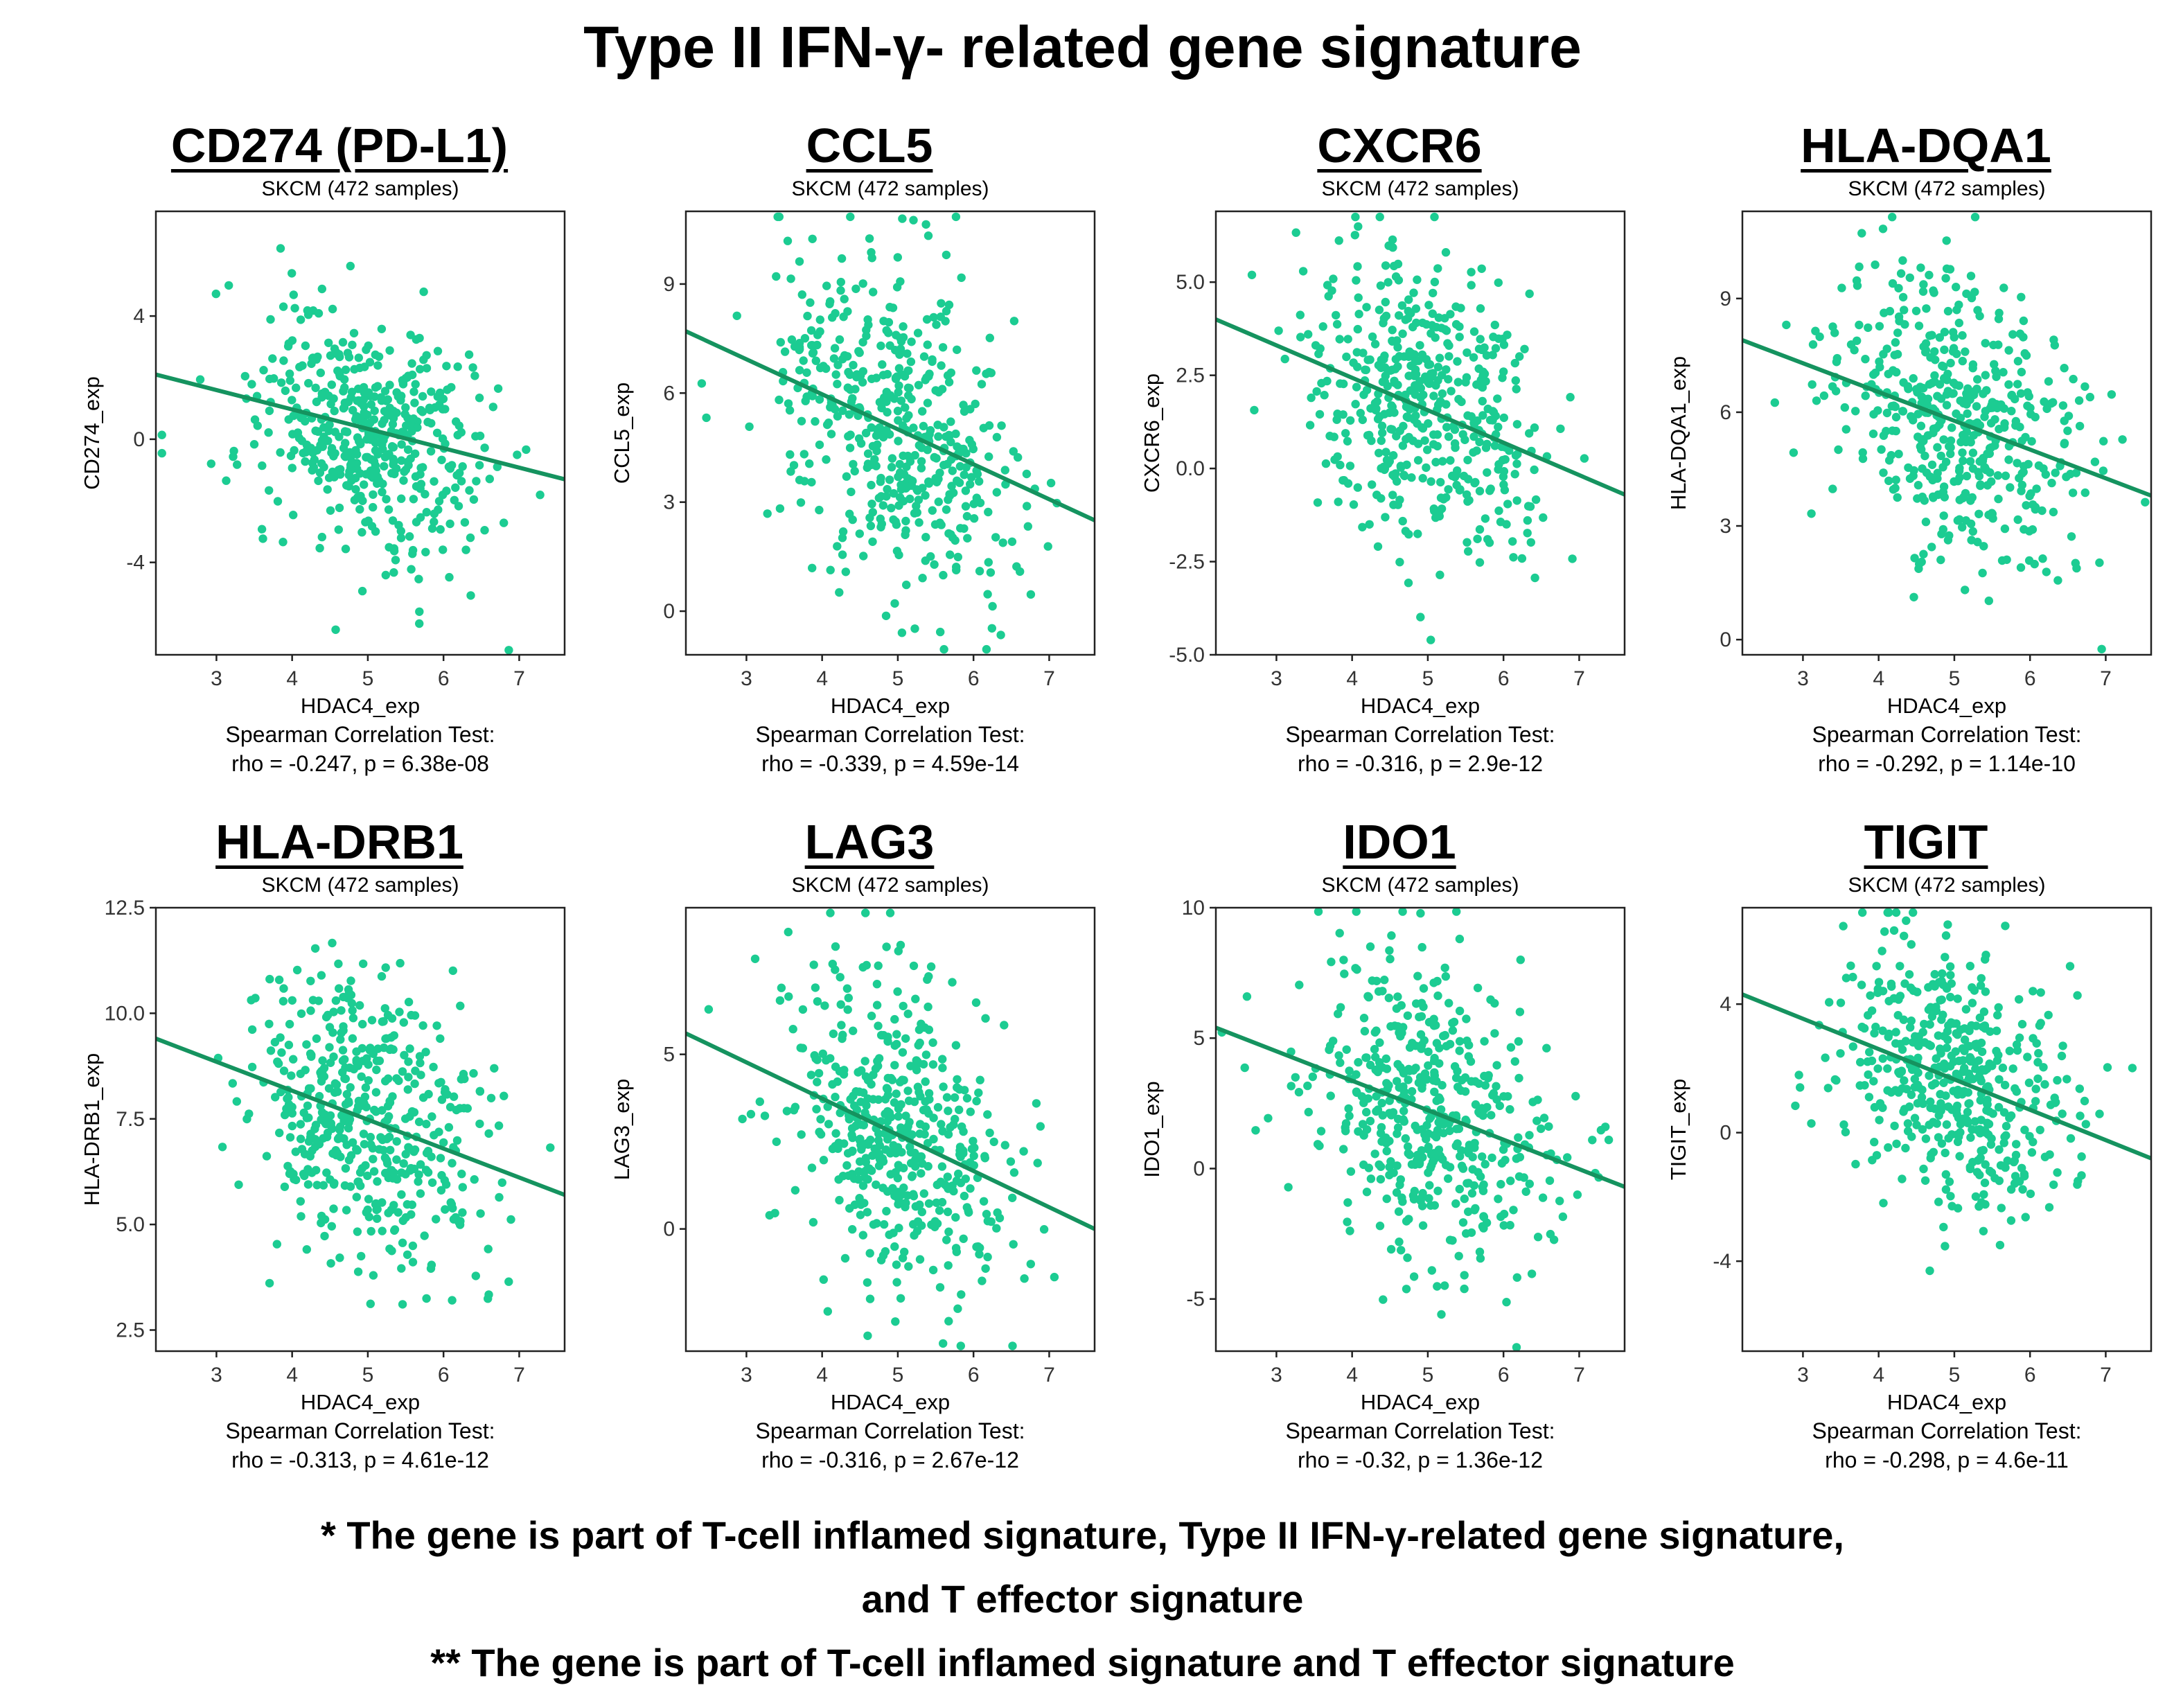  What do you see at coordinates (669, 612) in the screenshot?
I see `y-tick-label: 0` at bounding box center [669, 612].